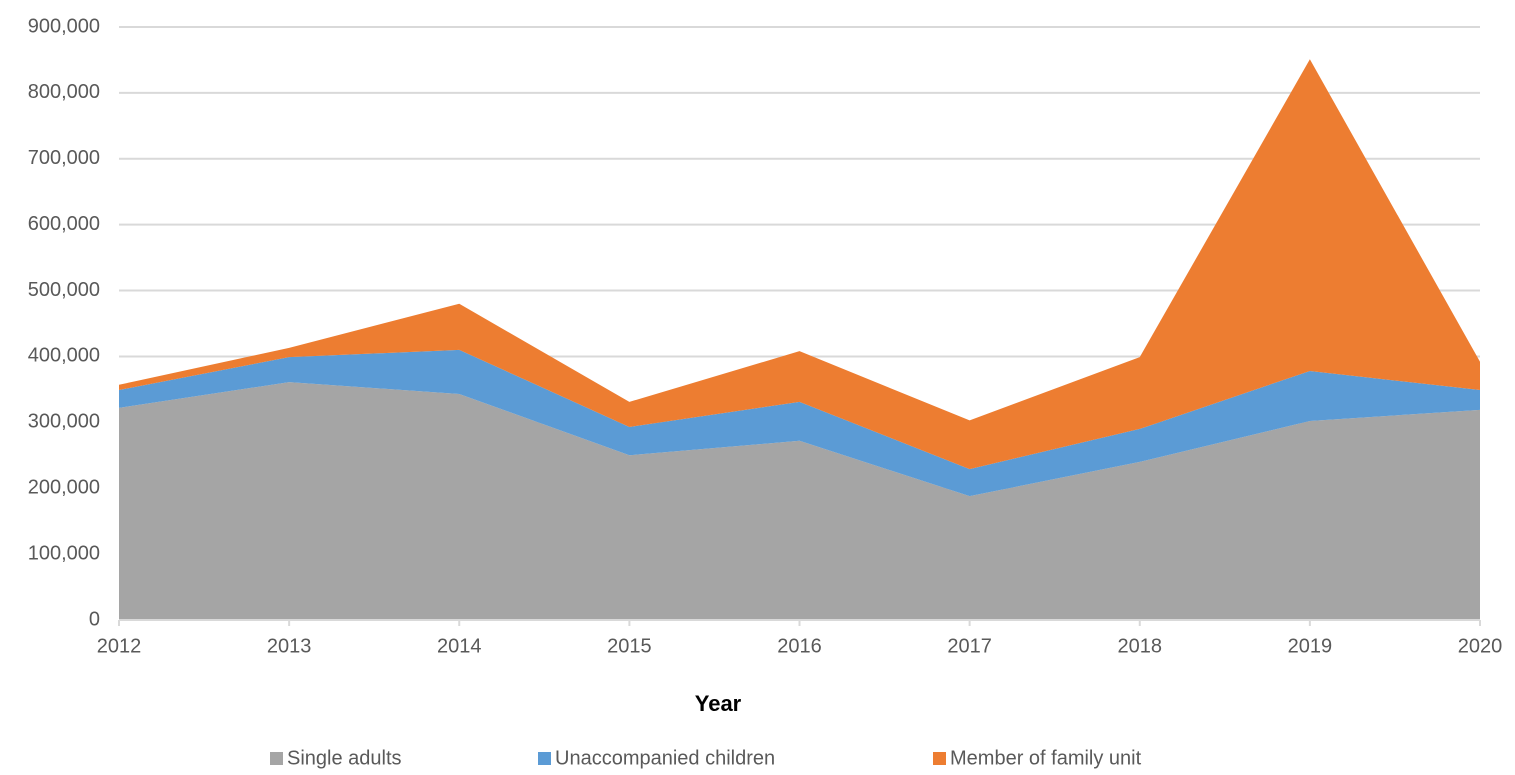 Image resolution: width=1515 pixels, height=775 pixels. I want to click on x-tick-label: 2012, so click(119, 646).